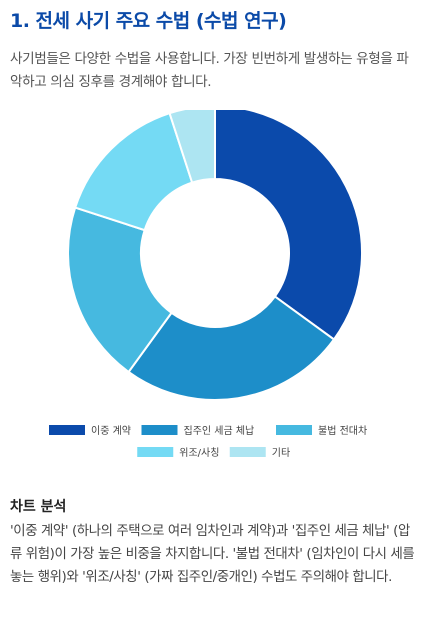  What do you see at coordinates (342, 431) in the screenshot?
I see `legend-label: 불법 전대차` at bounding box center [342, 431].